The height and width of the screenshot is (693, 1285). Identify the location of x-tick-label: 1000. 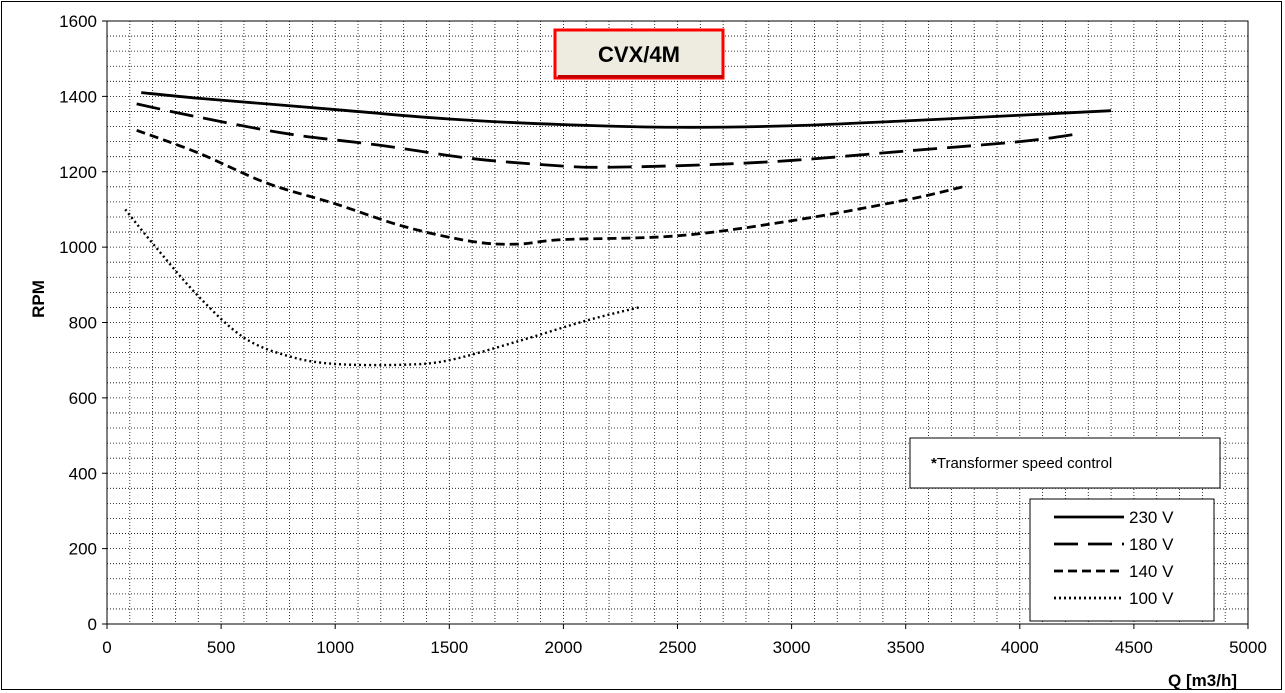
(335, 647).